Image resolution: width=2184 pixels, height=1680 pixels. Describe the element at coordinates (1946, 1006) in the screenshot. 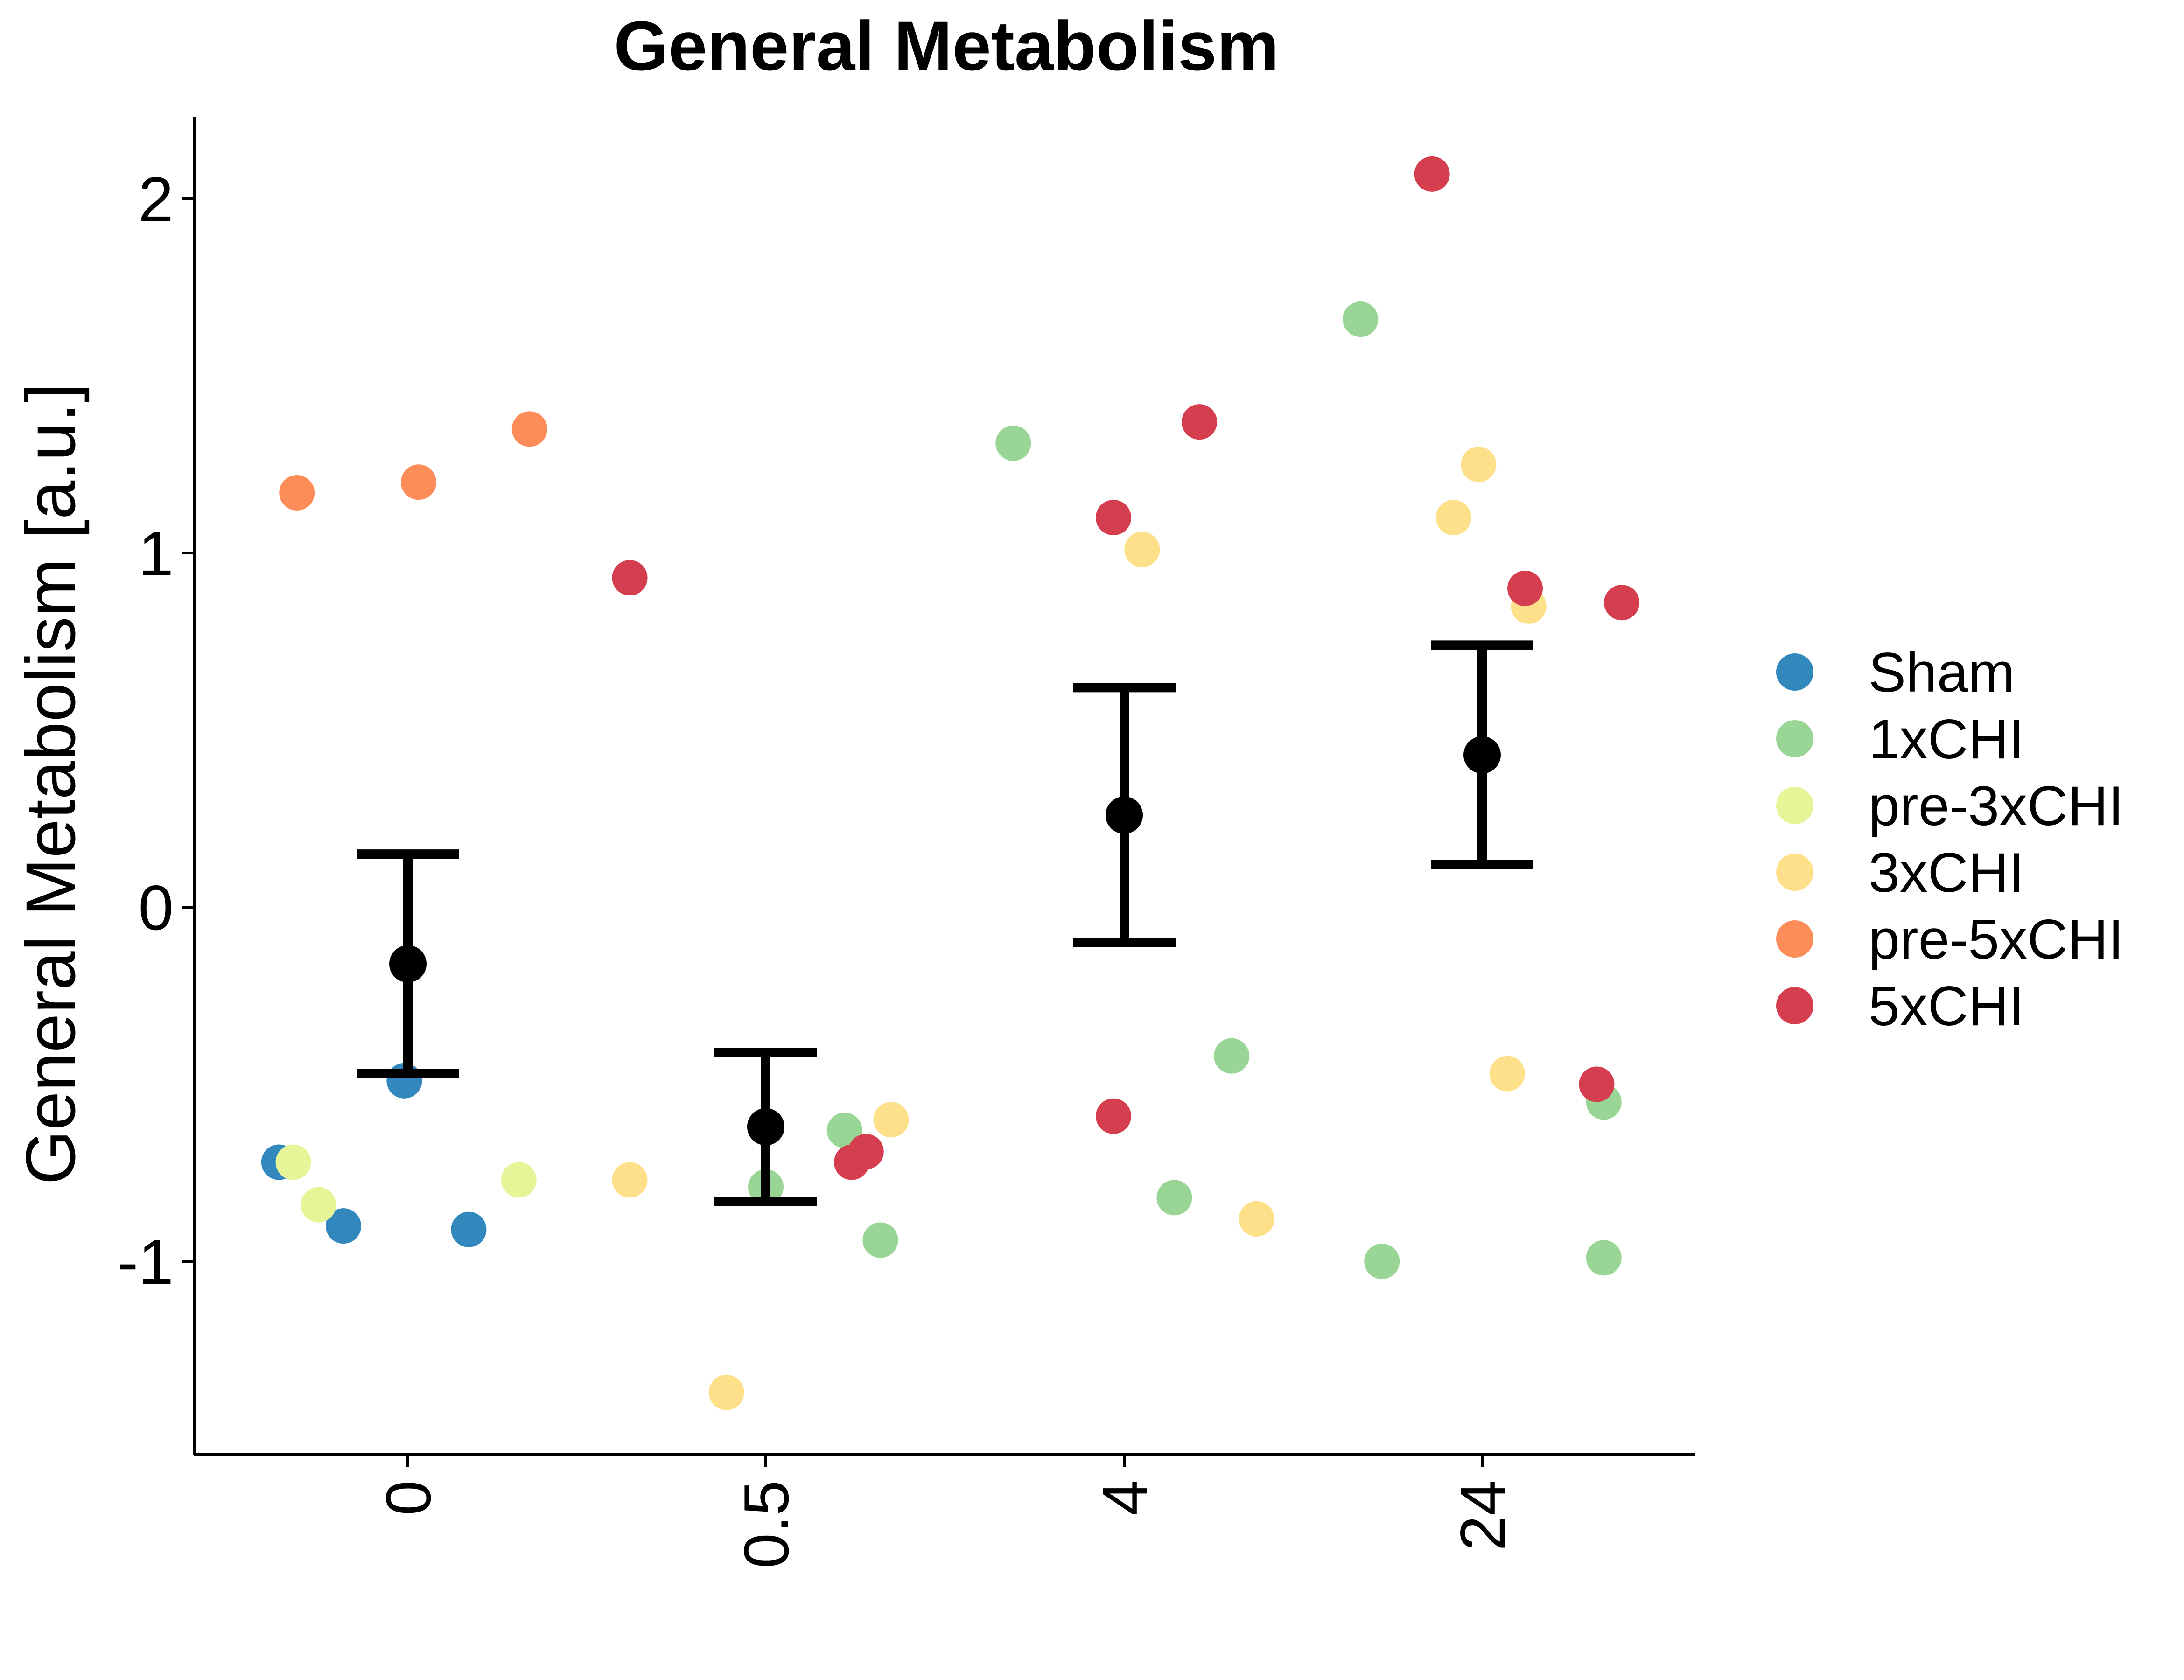

I see `legend-label: 5xCHI` at that location.